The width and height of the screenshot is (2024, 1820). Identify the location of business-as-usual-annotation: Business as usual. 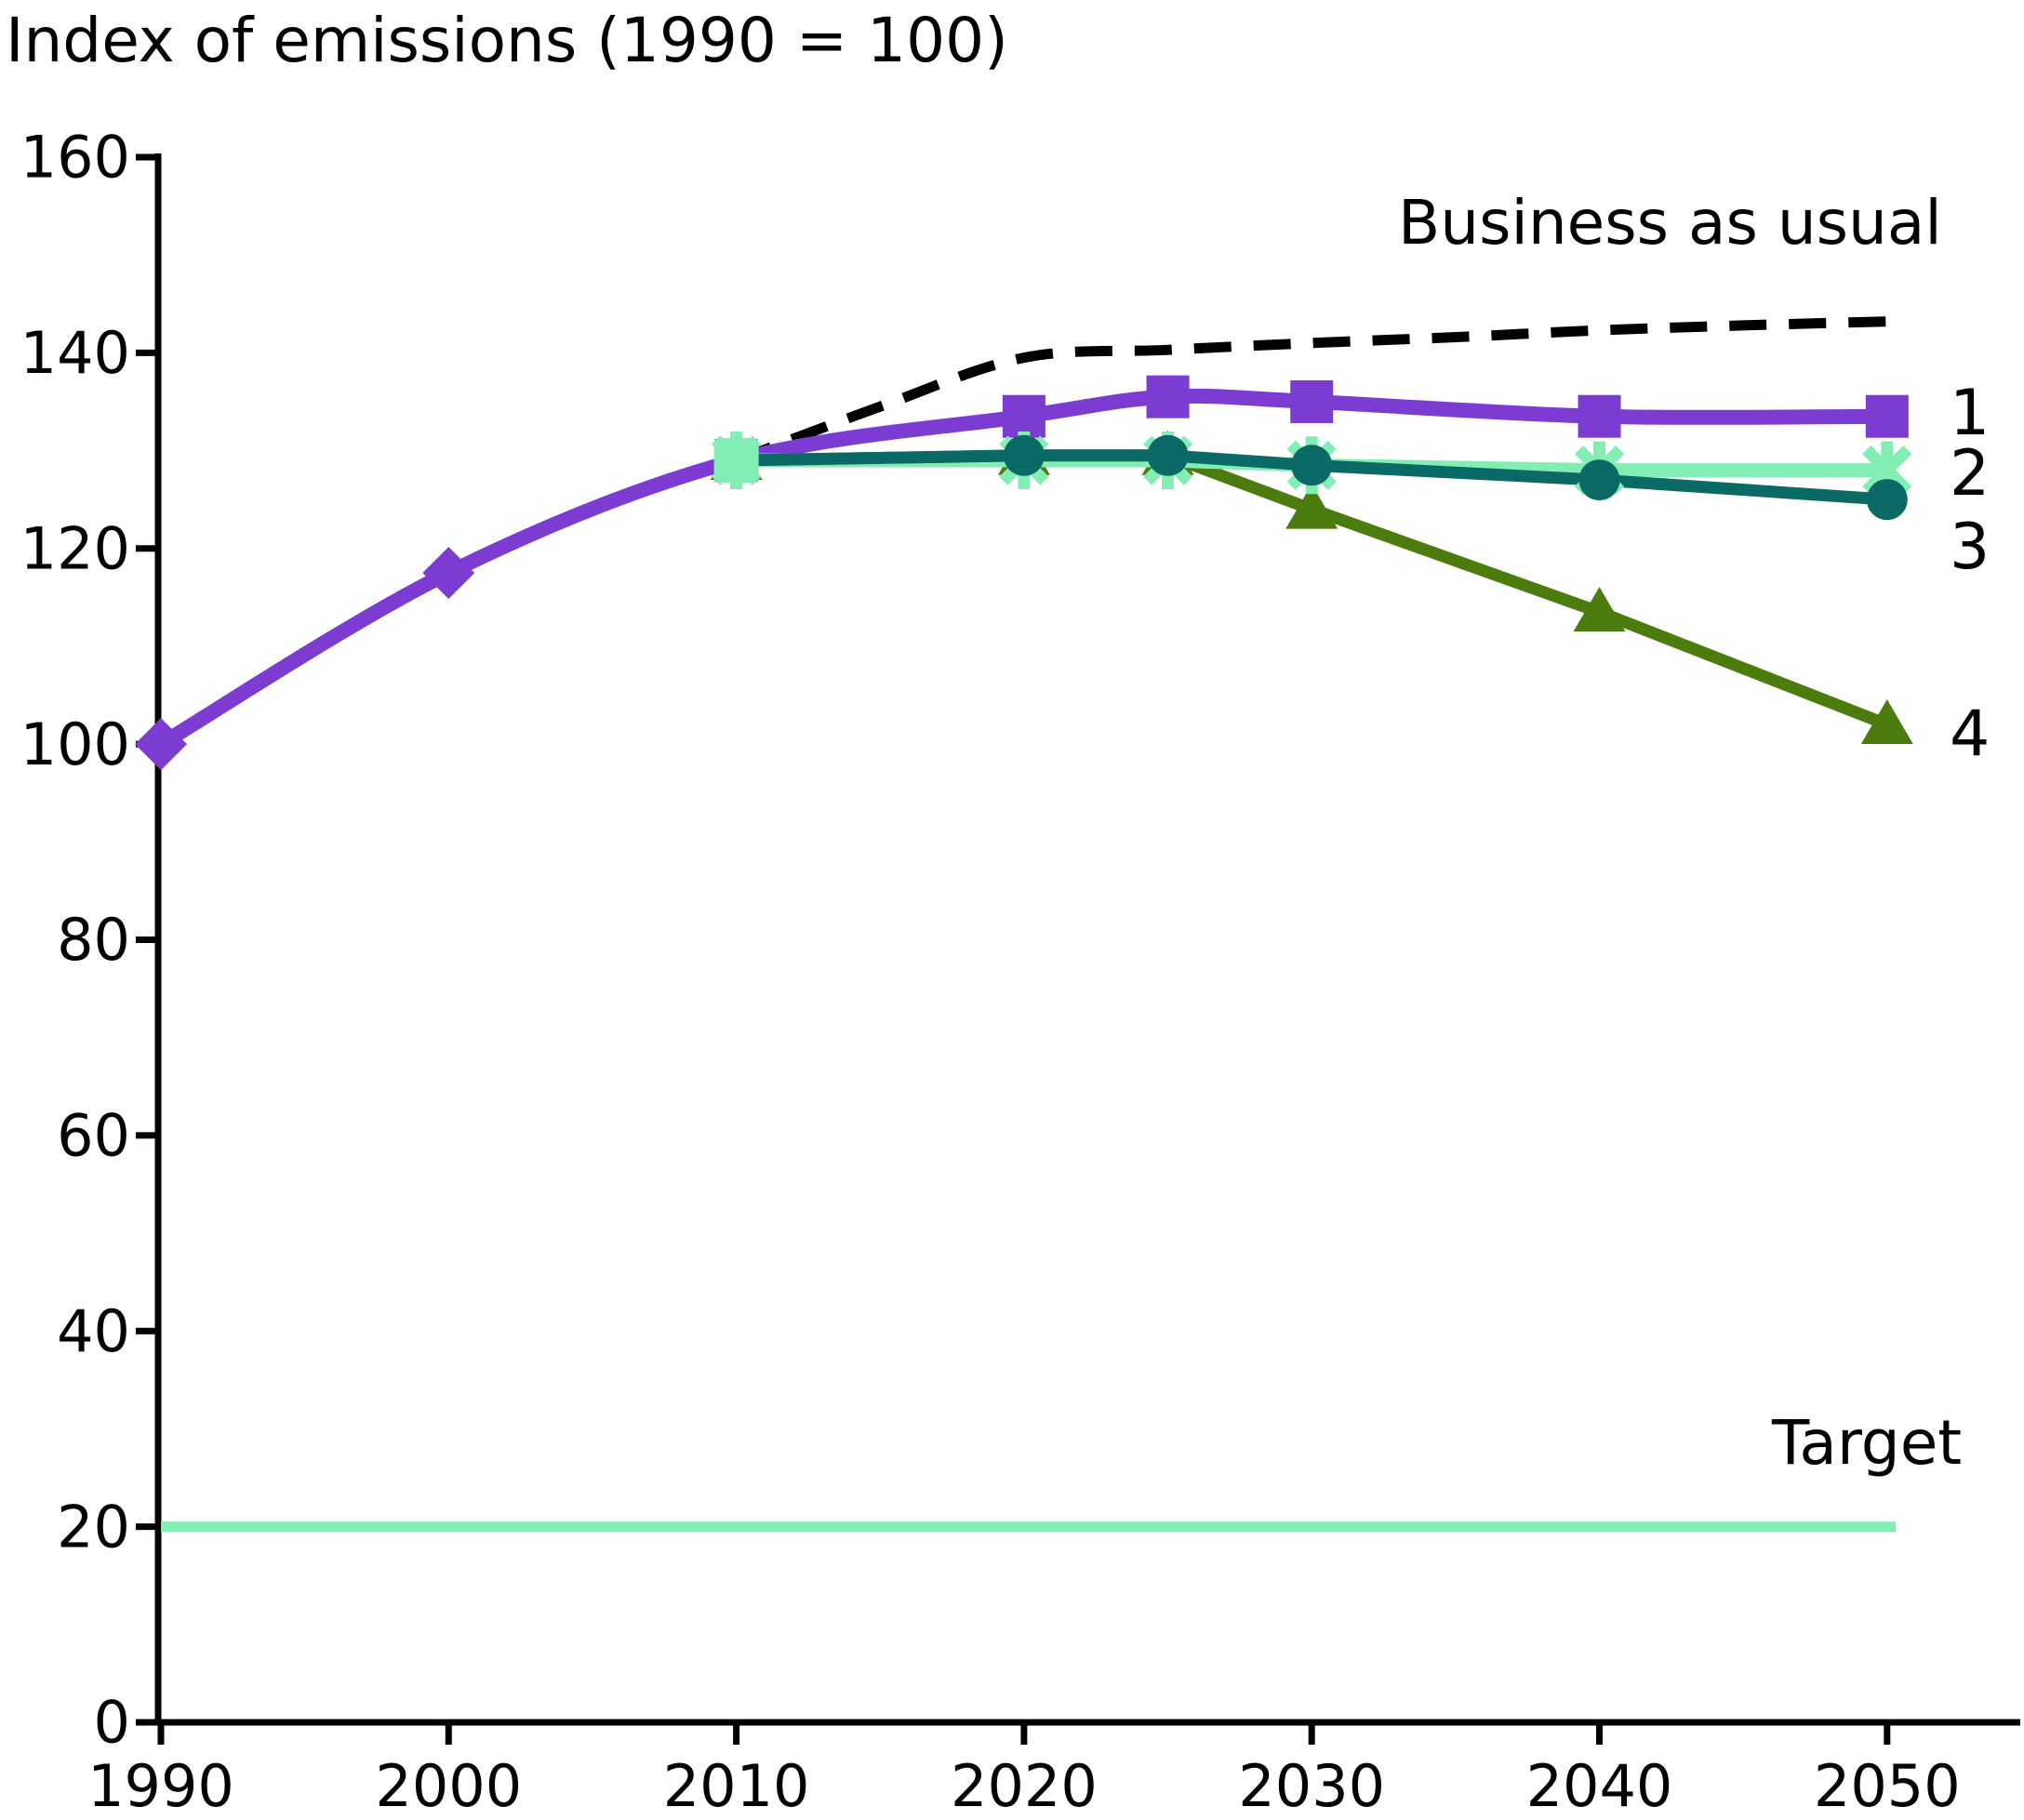
(1670, 223).